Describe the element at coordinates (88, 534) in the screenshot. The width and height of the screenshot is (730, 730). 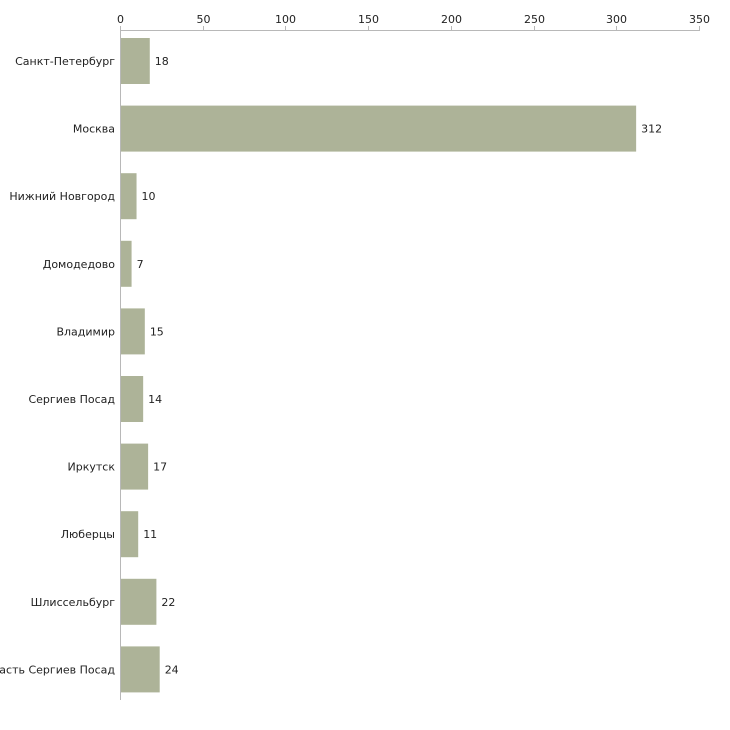
I see `category-label: Люберцы` at that location.